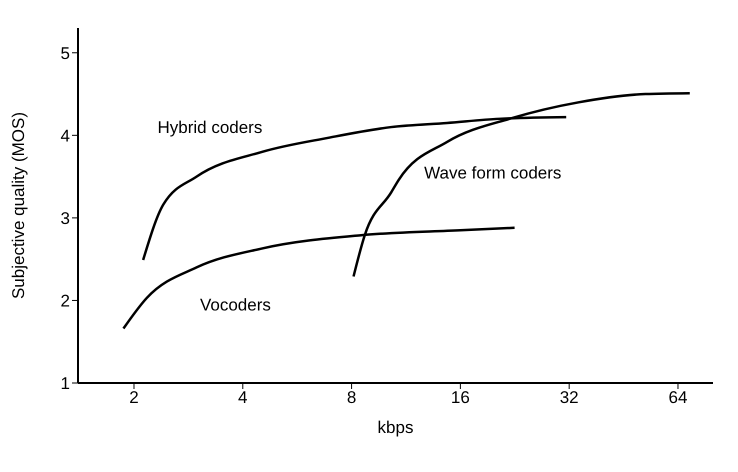 The image size is (738, 472). Describe the element at coordinates (18, 206) in the screenshot. I see `y-axis-title: Subjective quality (MOS)` at that location.